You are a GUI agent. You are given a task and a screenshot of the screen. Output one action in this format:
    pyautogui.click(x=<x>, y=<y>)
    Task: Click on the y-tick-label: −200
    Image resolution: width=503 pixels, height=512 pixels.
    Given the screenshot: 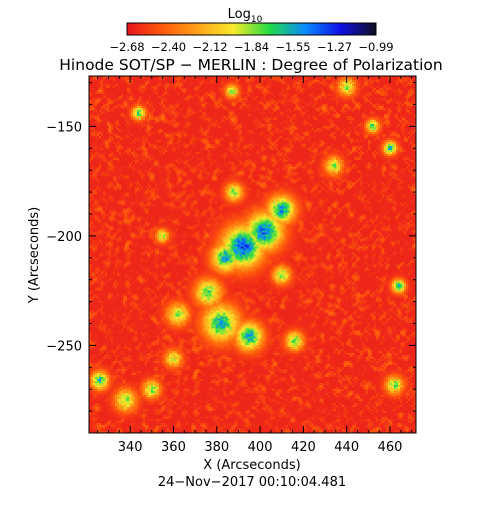 What is the action you would take?
    pyautogui.click(x=64, y=237)
    